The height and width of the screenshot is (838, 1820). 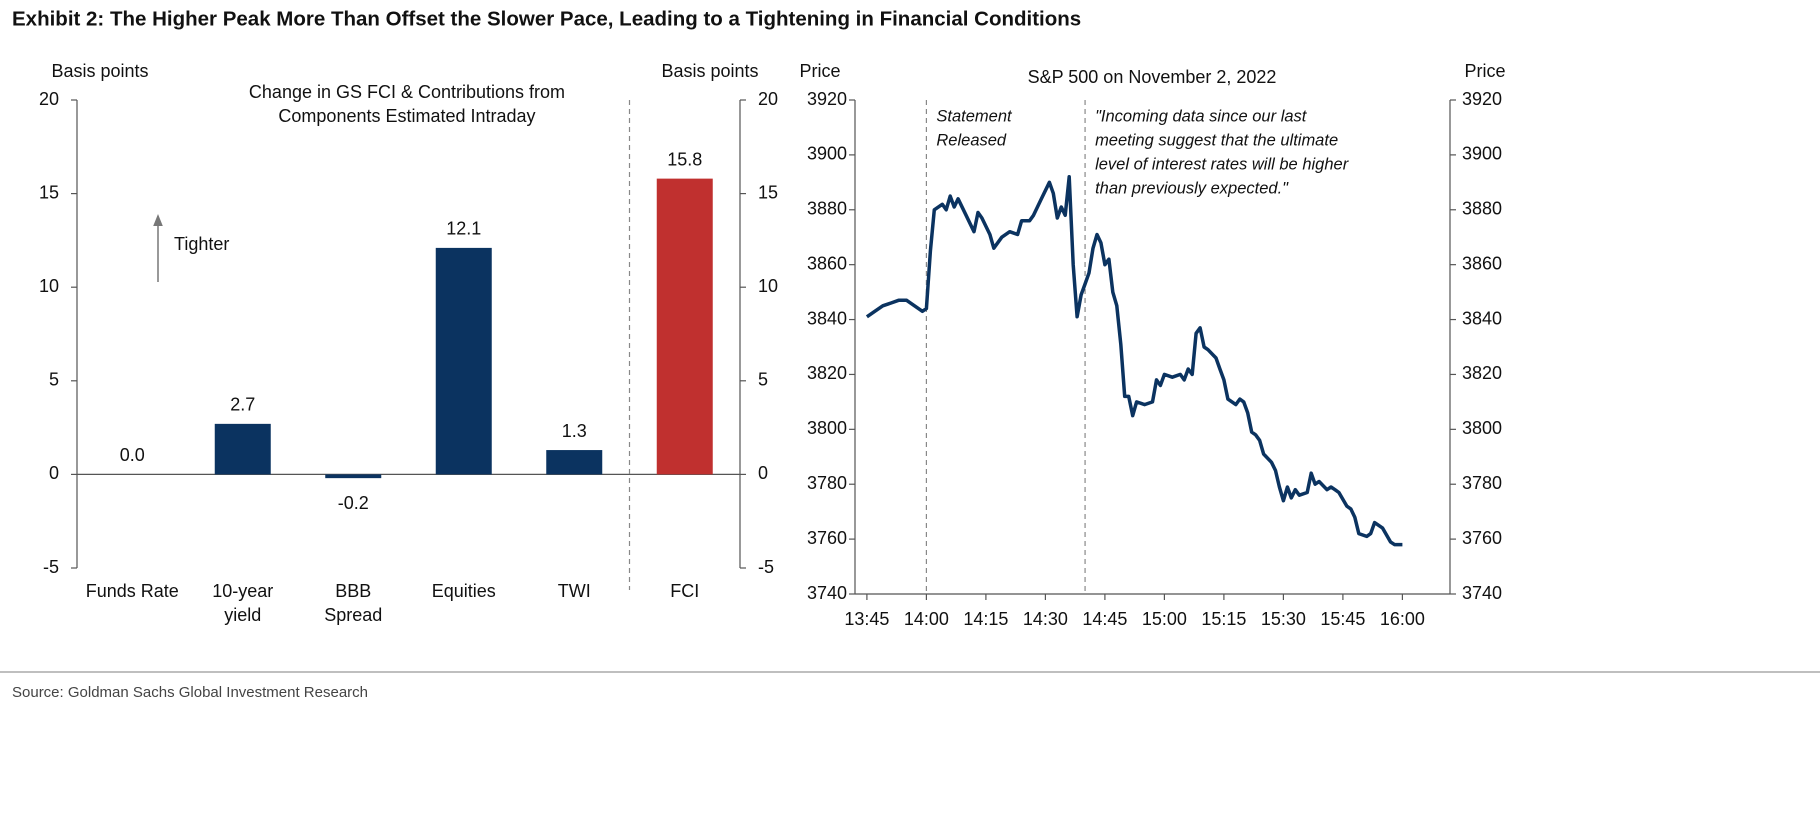 I want to click on y2-tick-label: 3860, so click(x=1482, y=263).